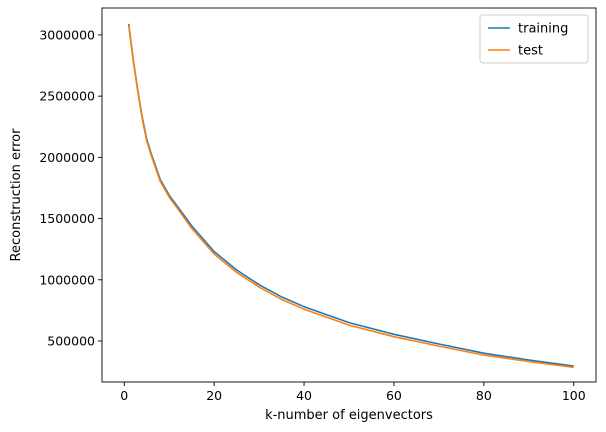  I want to click on y-tick-label: 2000000, so click(67, 157).